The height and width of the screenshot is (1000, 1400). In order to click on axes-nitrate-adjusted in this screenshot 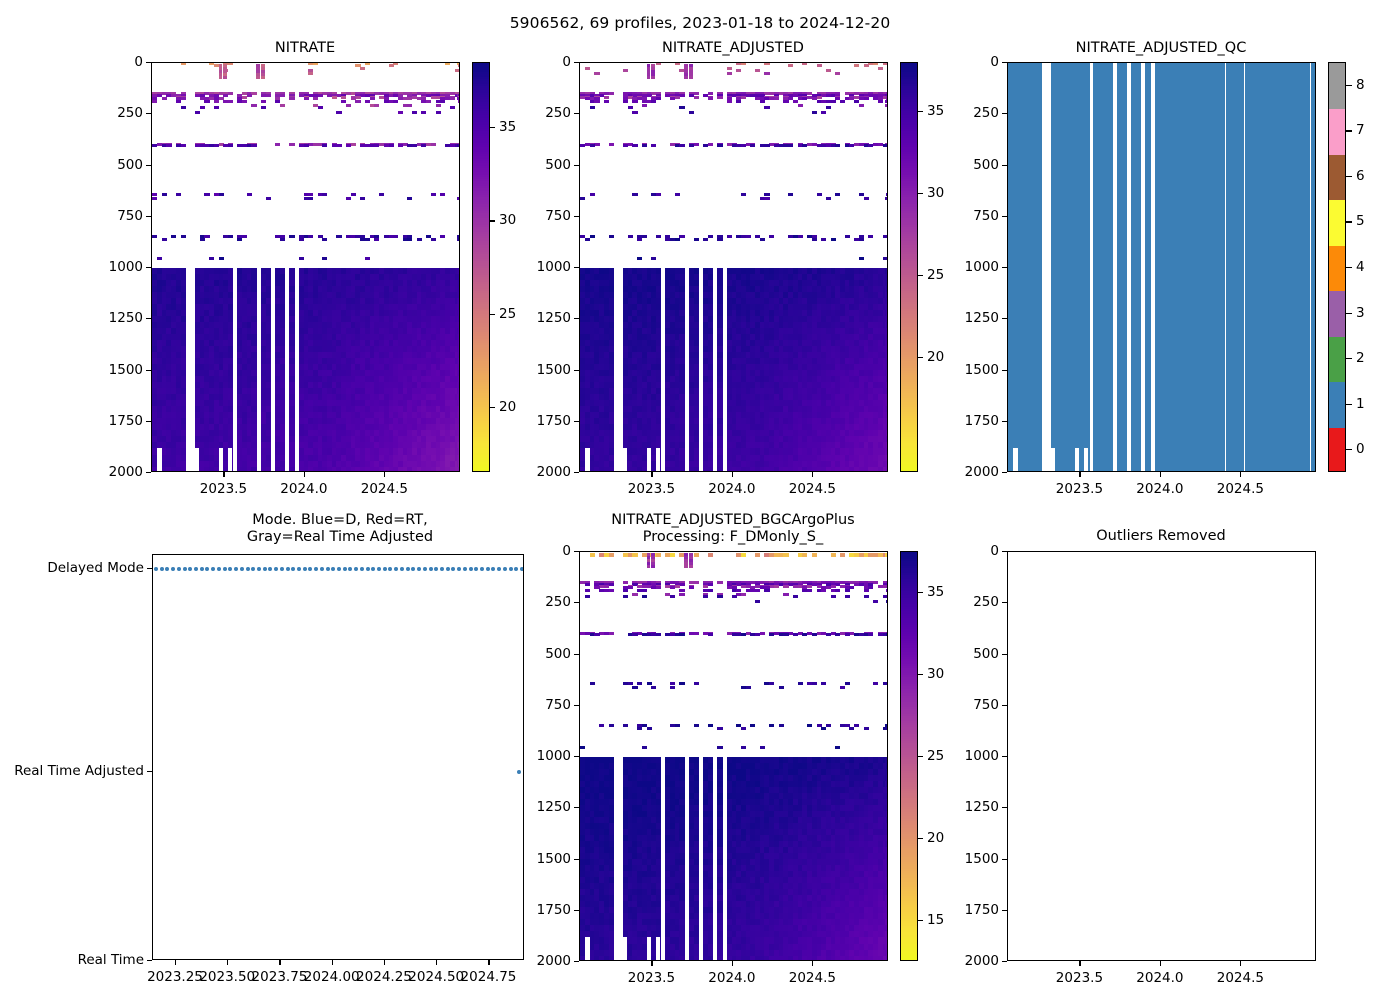, I will do `click(733, 267)`.